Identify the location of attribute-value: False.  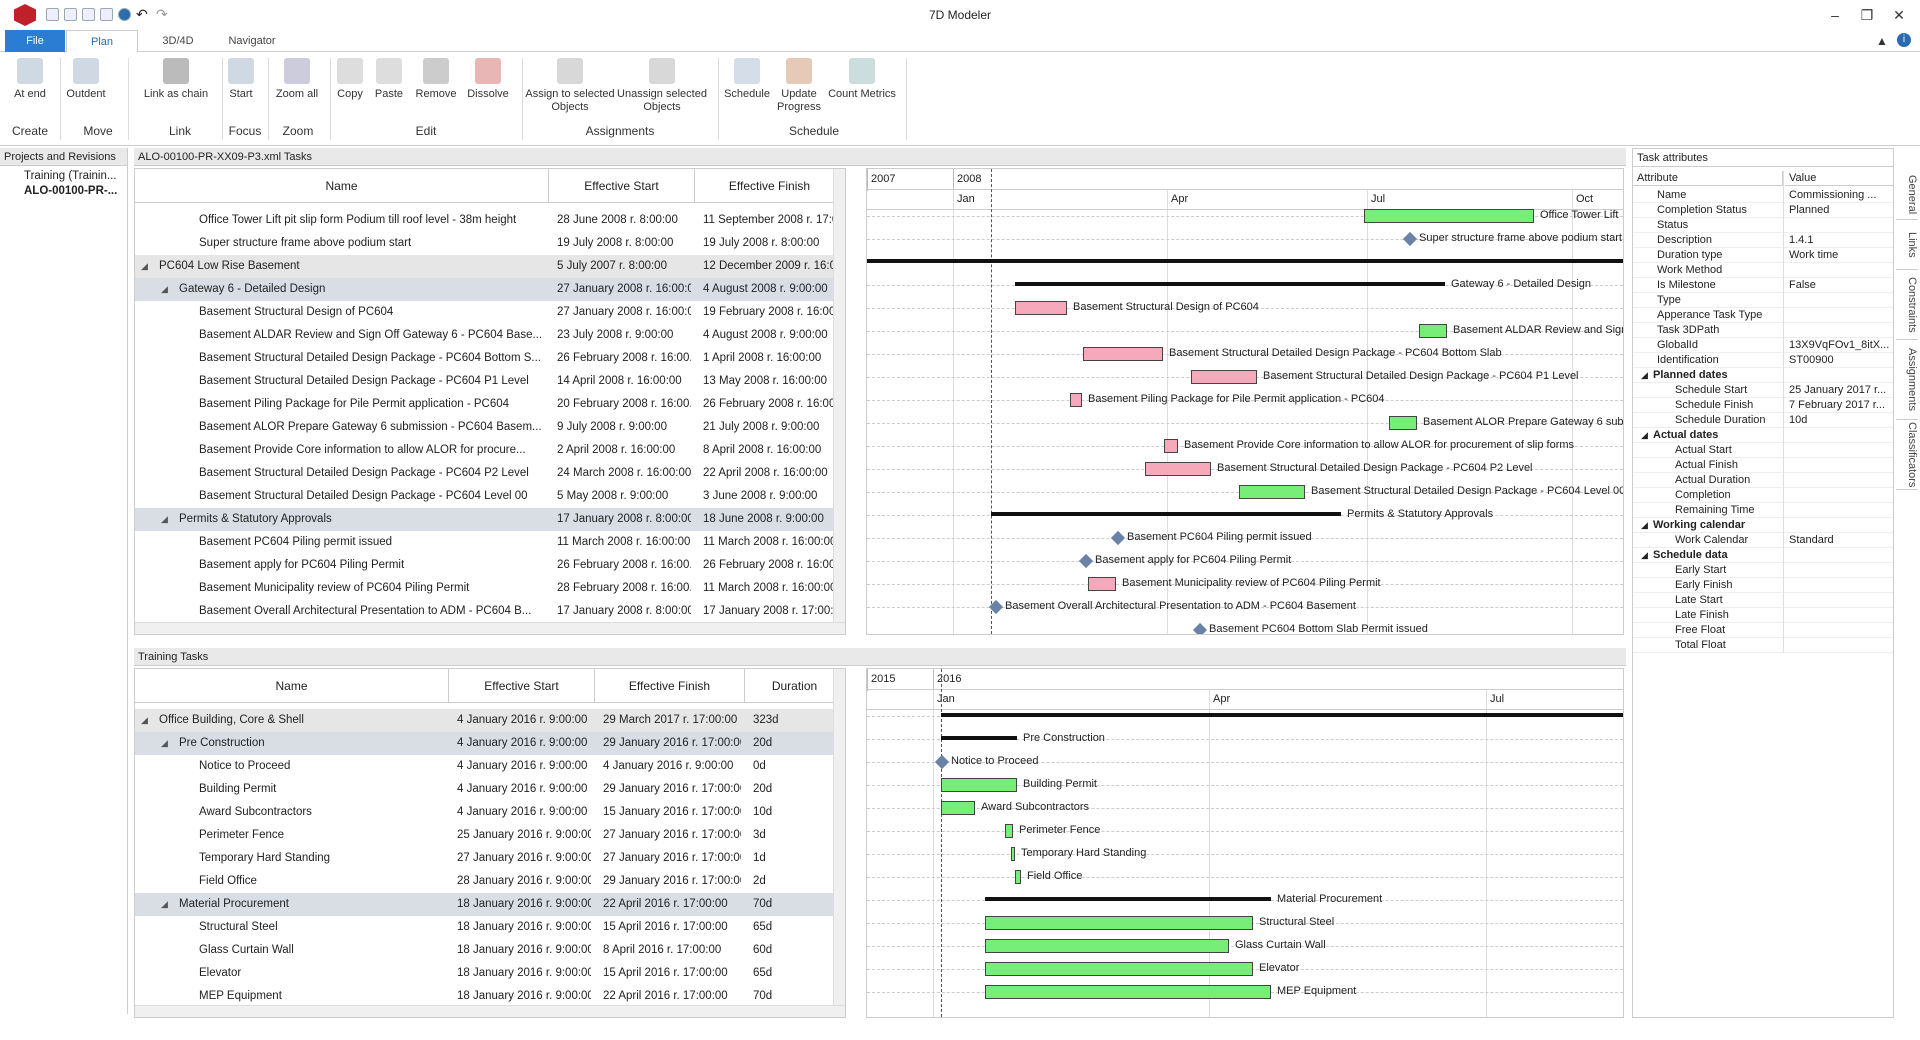
(1802, 285).